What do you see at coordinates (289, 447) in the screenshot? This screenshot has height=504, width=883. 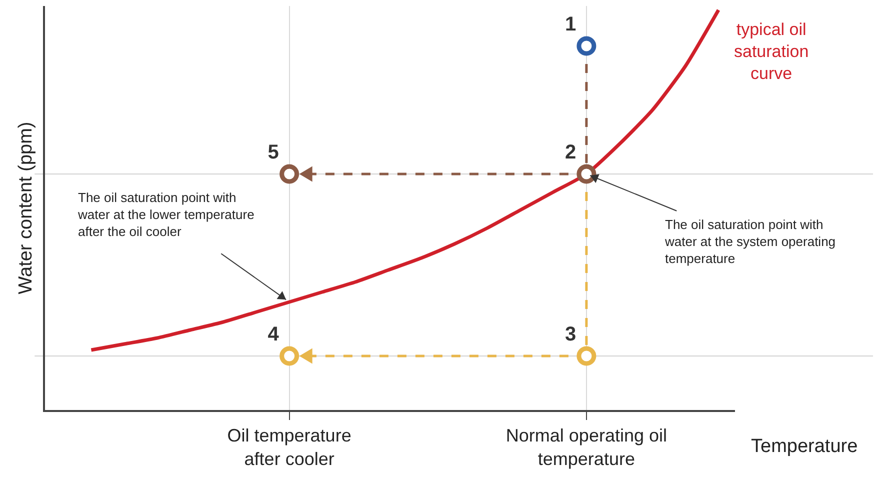 I see `x-tick-label: Oil temperature after cooler` at bounding box center [289, 447].